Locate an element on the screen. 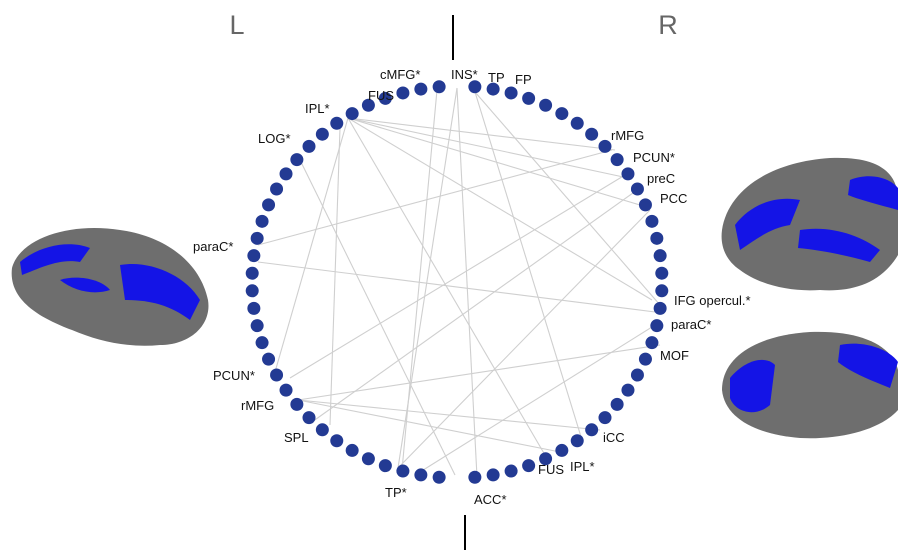 This screenshot has height=554, width=898. region-label: IFG opercul.* is located at coordinates (712, 300).